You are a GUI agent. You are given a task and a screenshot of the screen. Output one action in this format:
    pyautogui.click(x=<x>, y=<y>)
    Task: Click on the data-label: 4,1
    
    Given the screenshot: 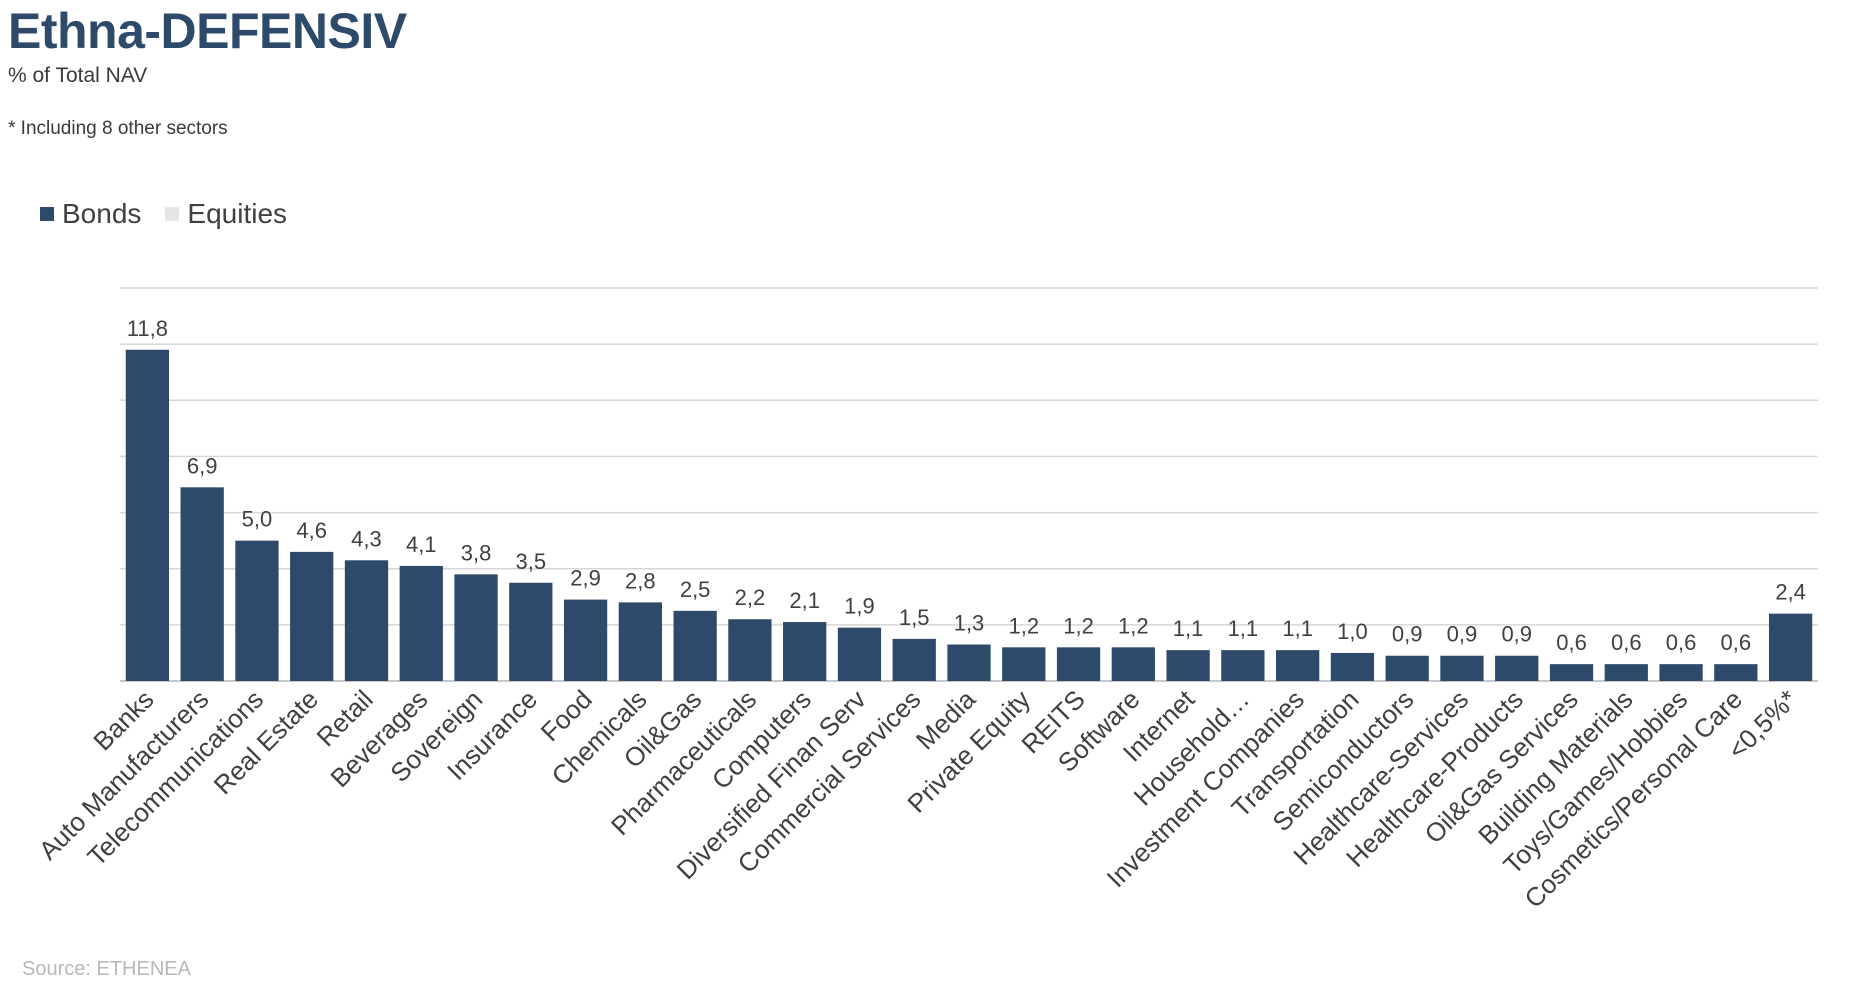 What is the action you would take?
    pyautogui.click(x=421, y=544)
    